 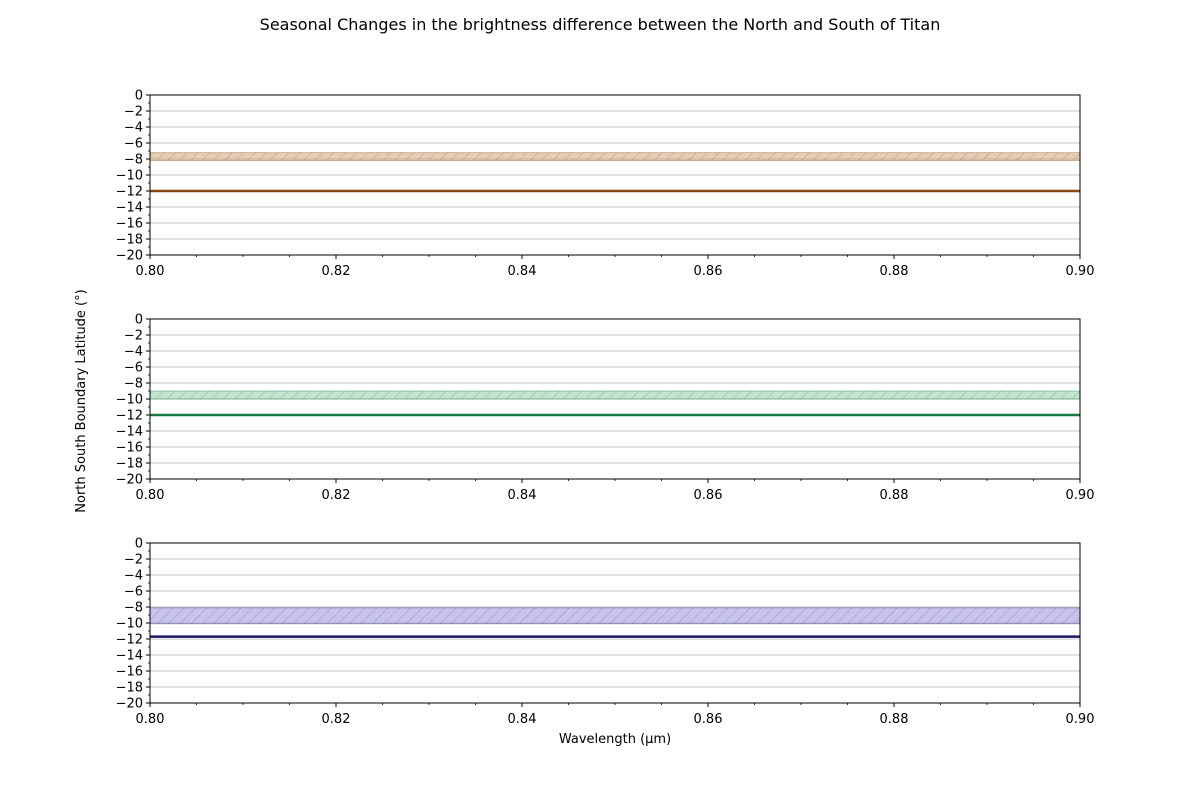 What do you see at coordinates (615, 739) in the screenshot?
I see `x-axis-label: Wavelength (μm)` at bounding box center [615, 739].